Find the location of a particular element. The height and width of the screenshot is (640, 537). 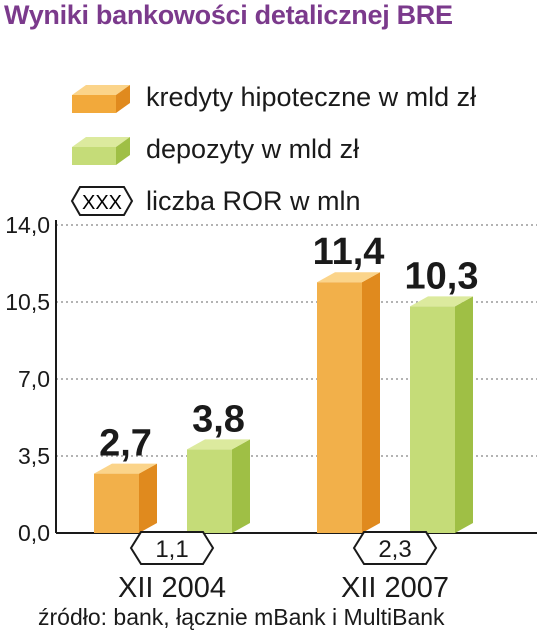

y-tick-label: 0,0 is located at coordinates (34, 533).